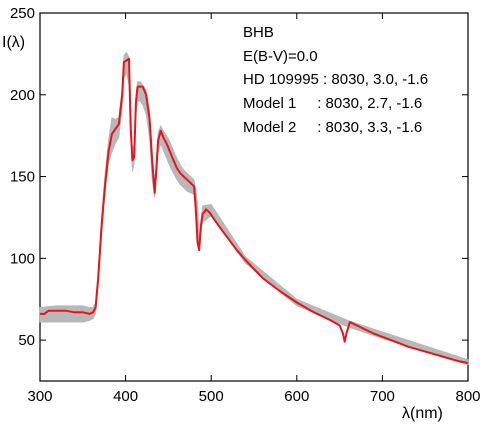 This screenshot has width=491, height=425. I want to click on x-tick-label: 500, so click(211, 396).